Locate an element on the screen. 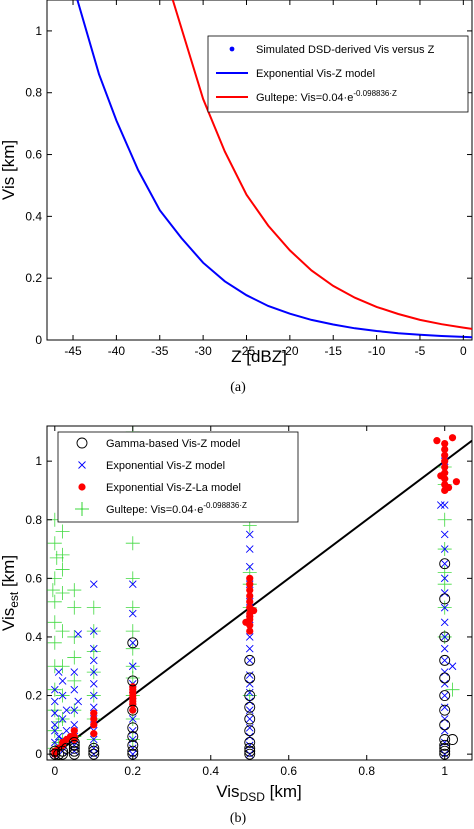 Image resolution: width=474 pixels, height=829 pixels. panel-b-x-axis-label-unit: [km] is located at coordinates (283, 791).